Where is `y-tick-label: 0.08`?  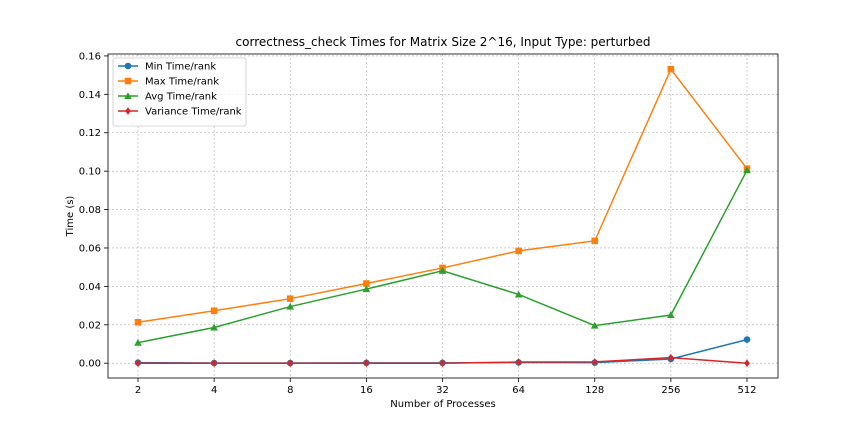
y-tick-label: 0.08 is located at coordinates (90, 210).